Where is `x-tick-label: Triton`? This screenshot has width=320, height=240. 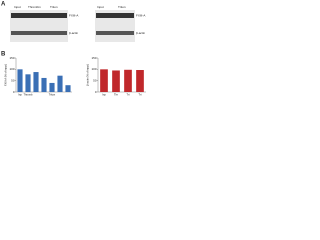
x-tick-label: Triton is located at coordinates (52, 95).